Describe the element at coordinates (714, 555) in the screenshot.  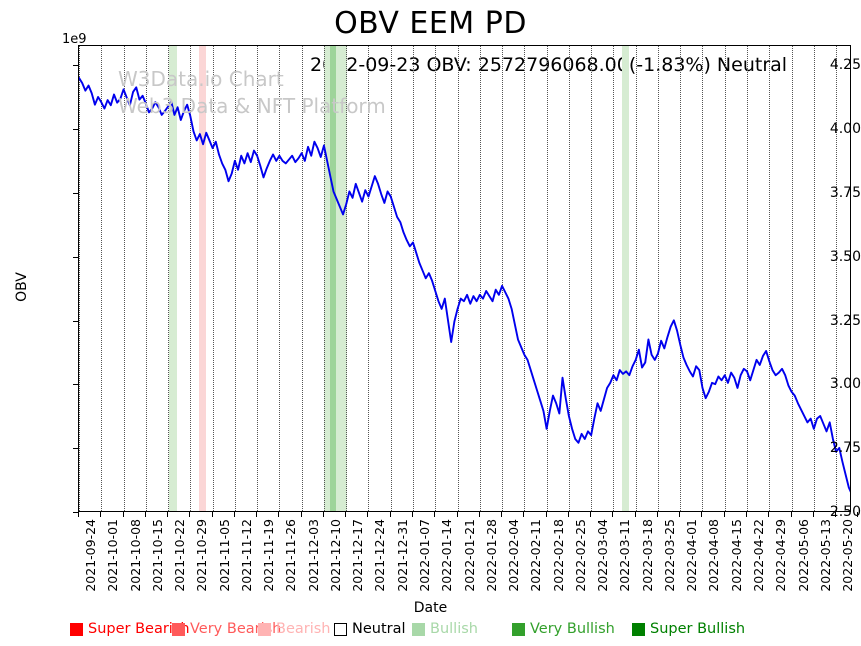
I see `x-tick-label: 2022-04-08` at that location.